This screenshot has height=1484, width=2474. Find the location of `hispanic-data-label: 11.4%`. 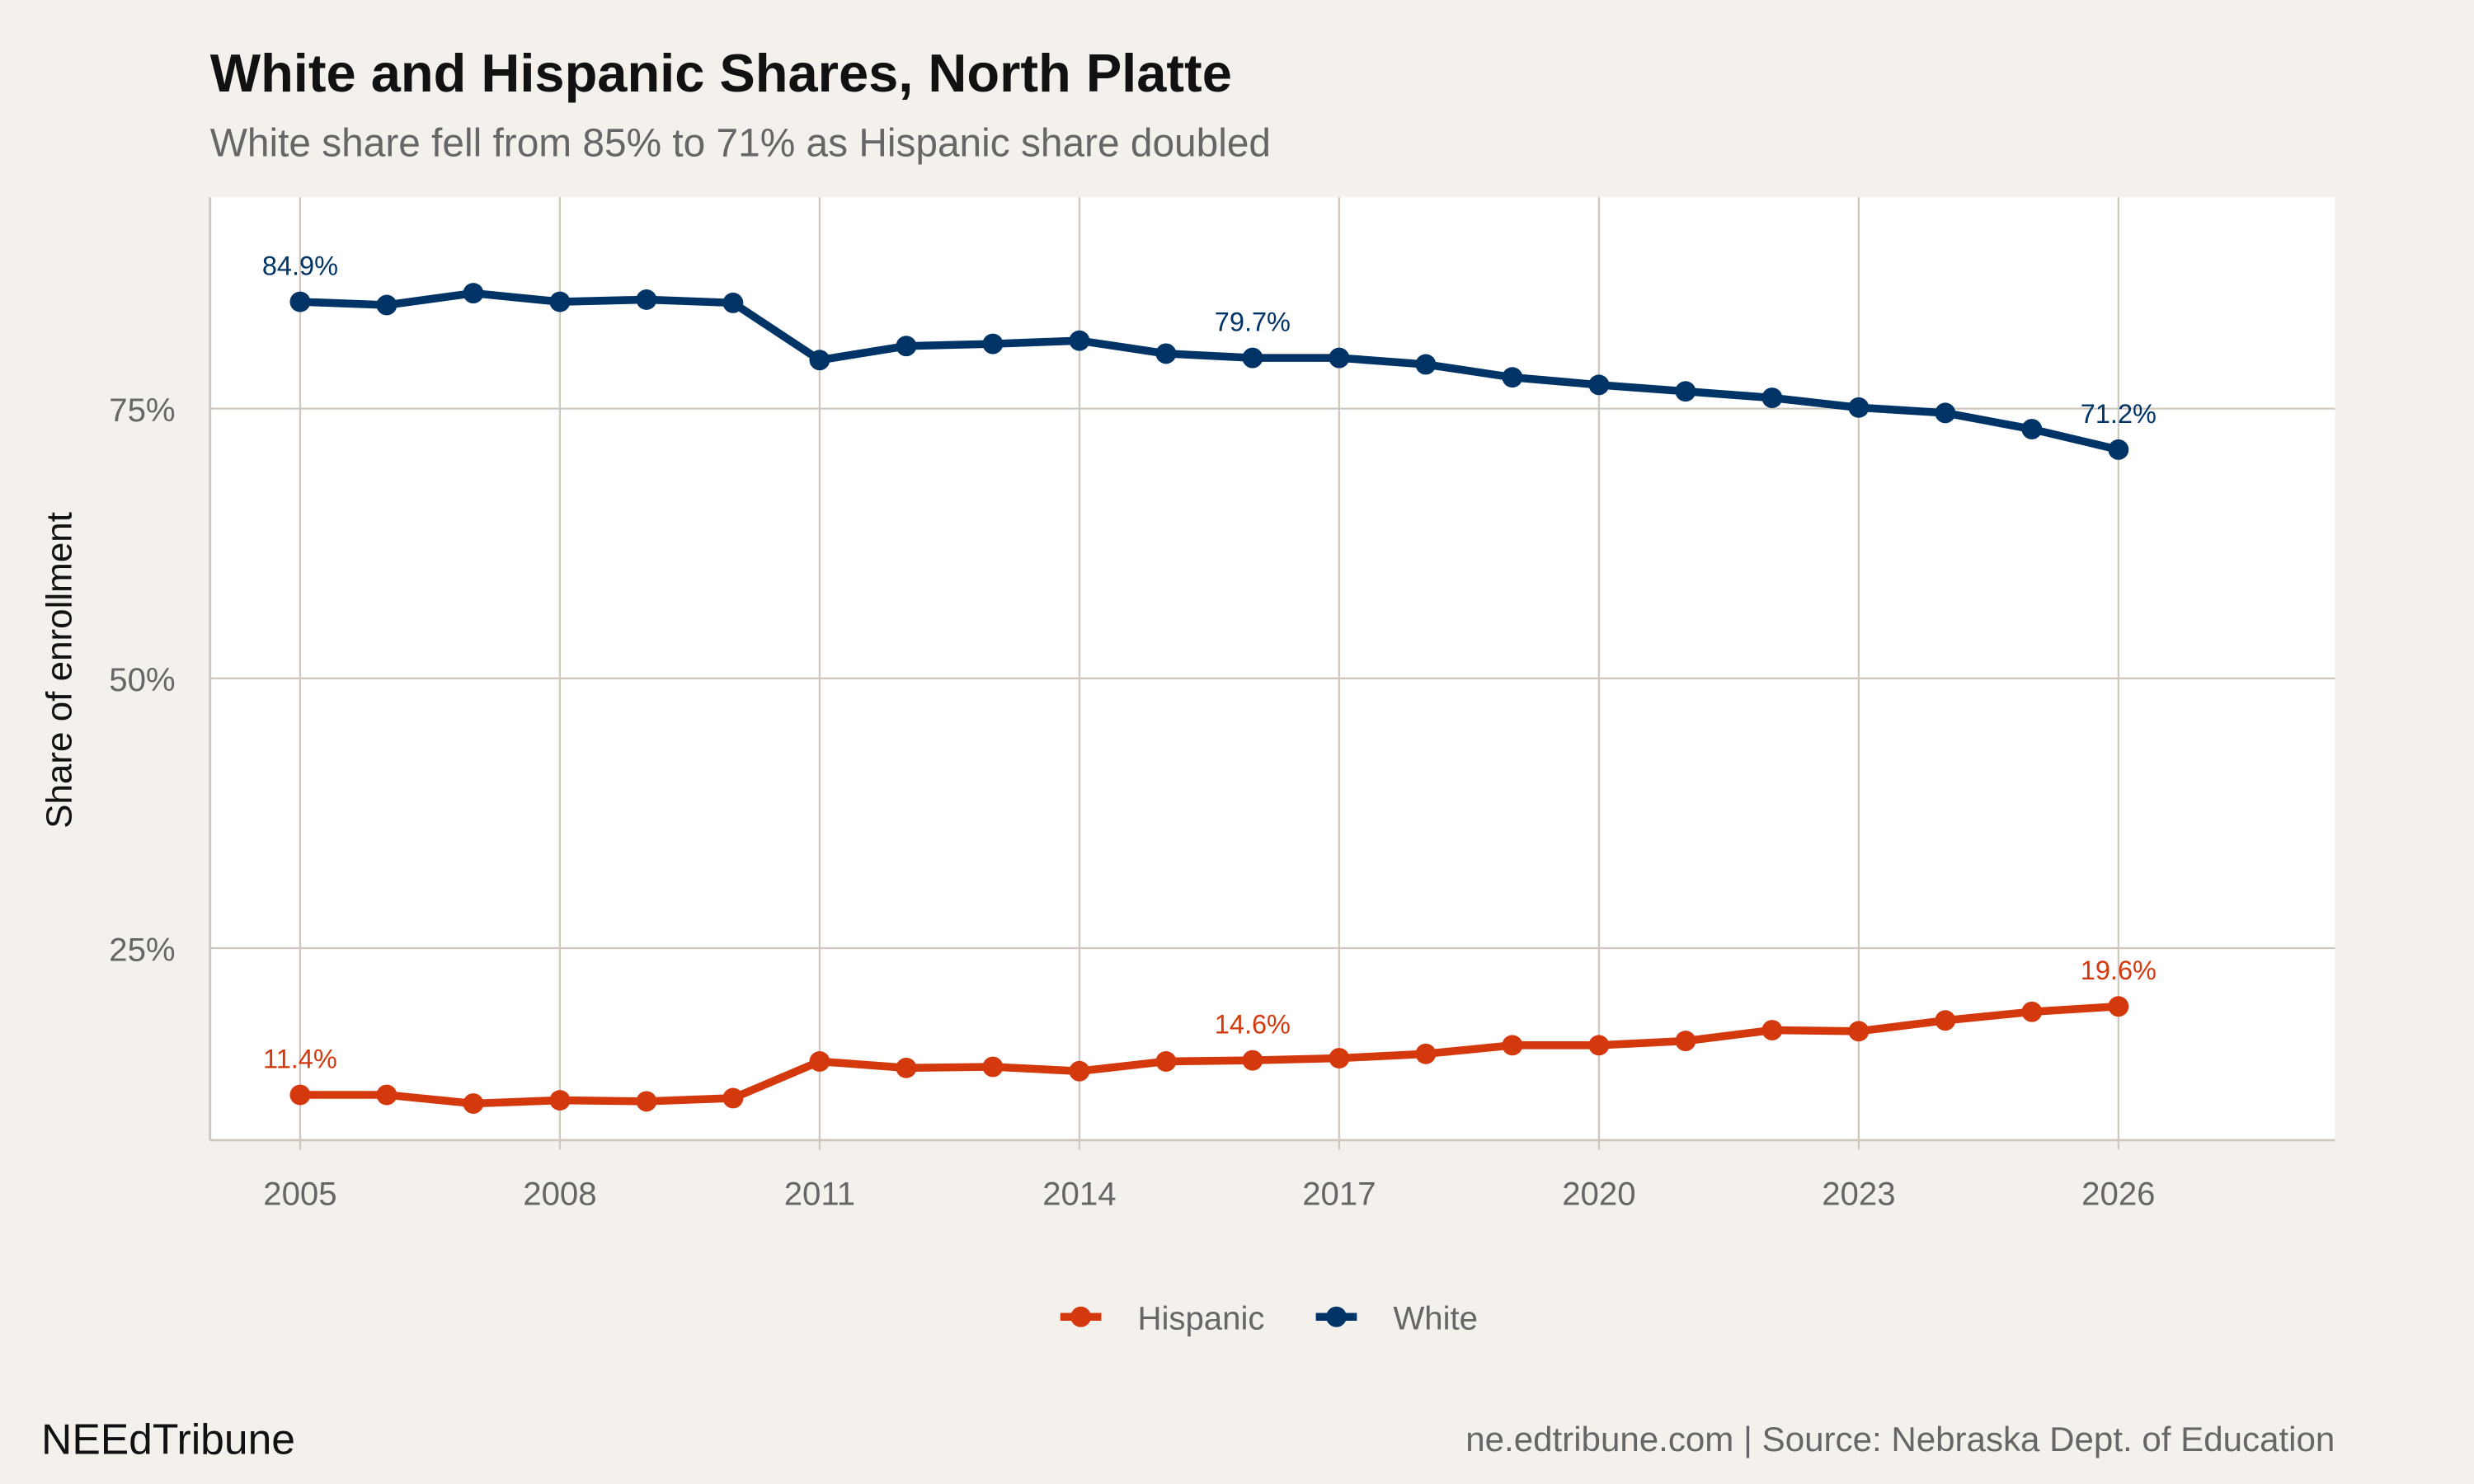

hispanic-data-label: 11.4% is located at coordinates (300, 1059).